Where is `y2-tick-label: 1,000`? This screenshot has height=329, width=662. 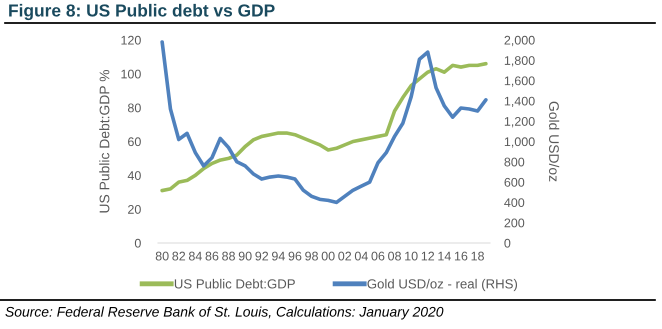
y2-tick-label: 1,000 is located at coordinates (519, 142).